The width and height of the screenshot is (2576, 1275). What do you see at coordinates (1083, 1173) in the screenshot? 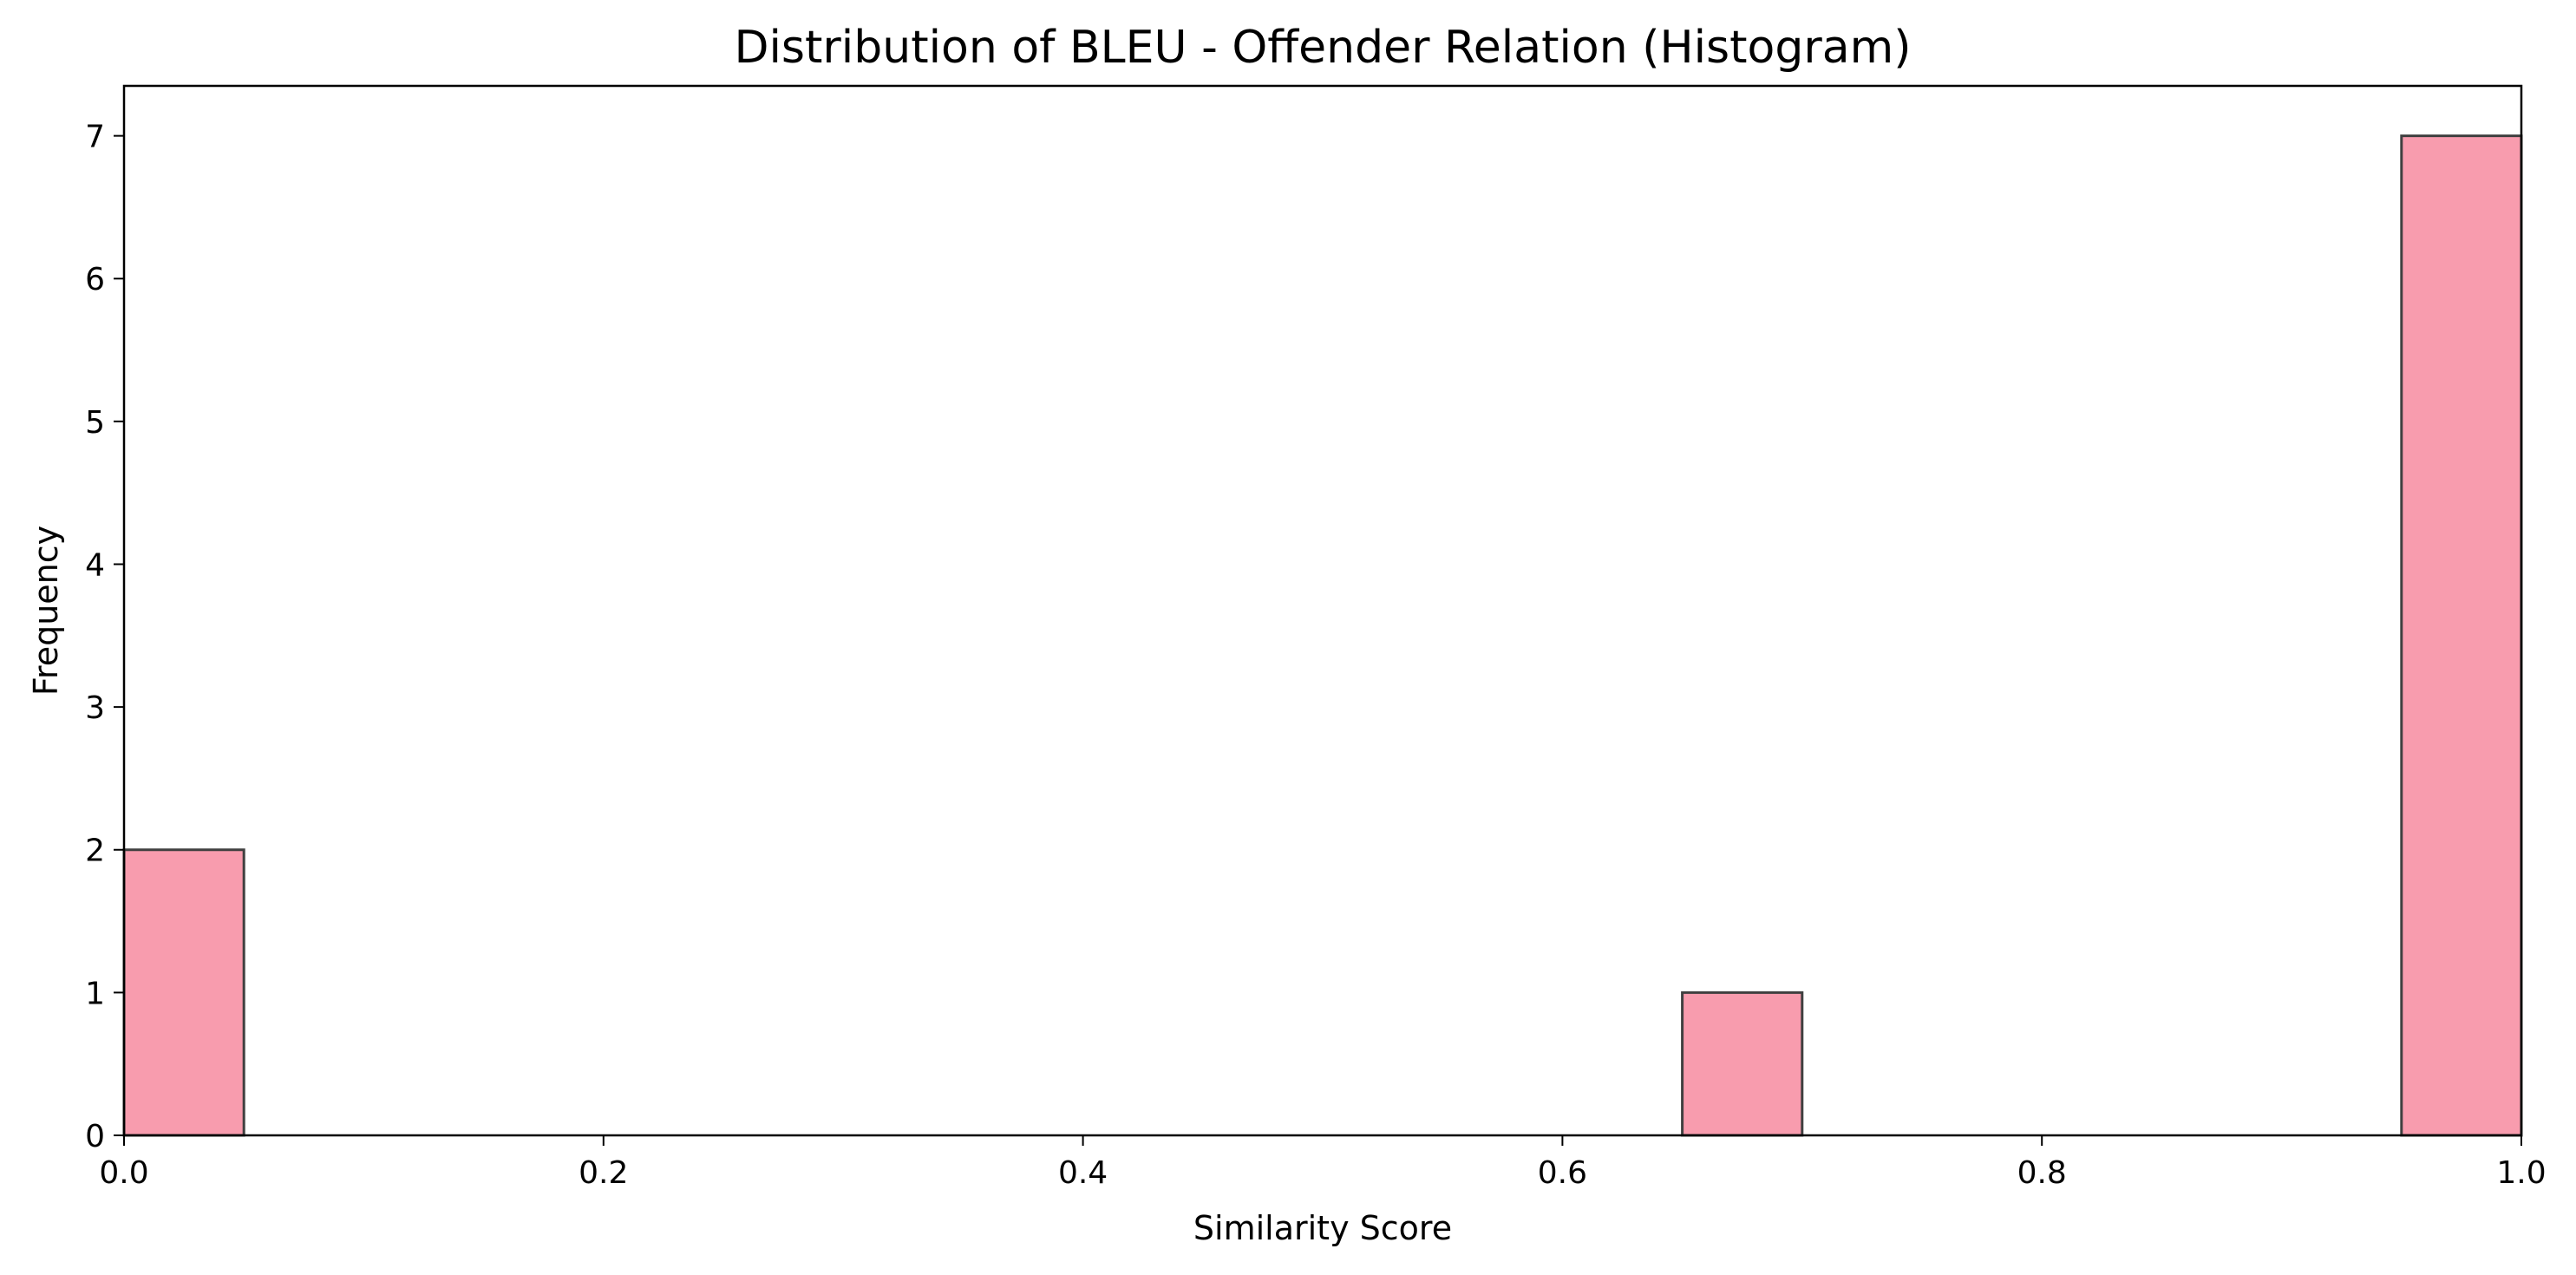
I see `x-tick-label: 0.4` at bounding box center [1083, 1173].